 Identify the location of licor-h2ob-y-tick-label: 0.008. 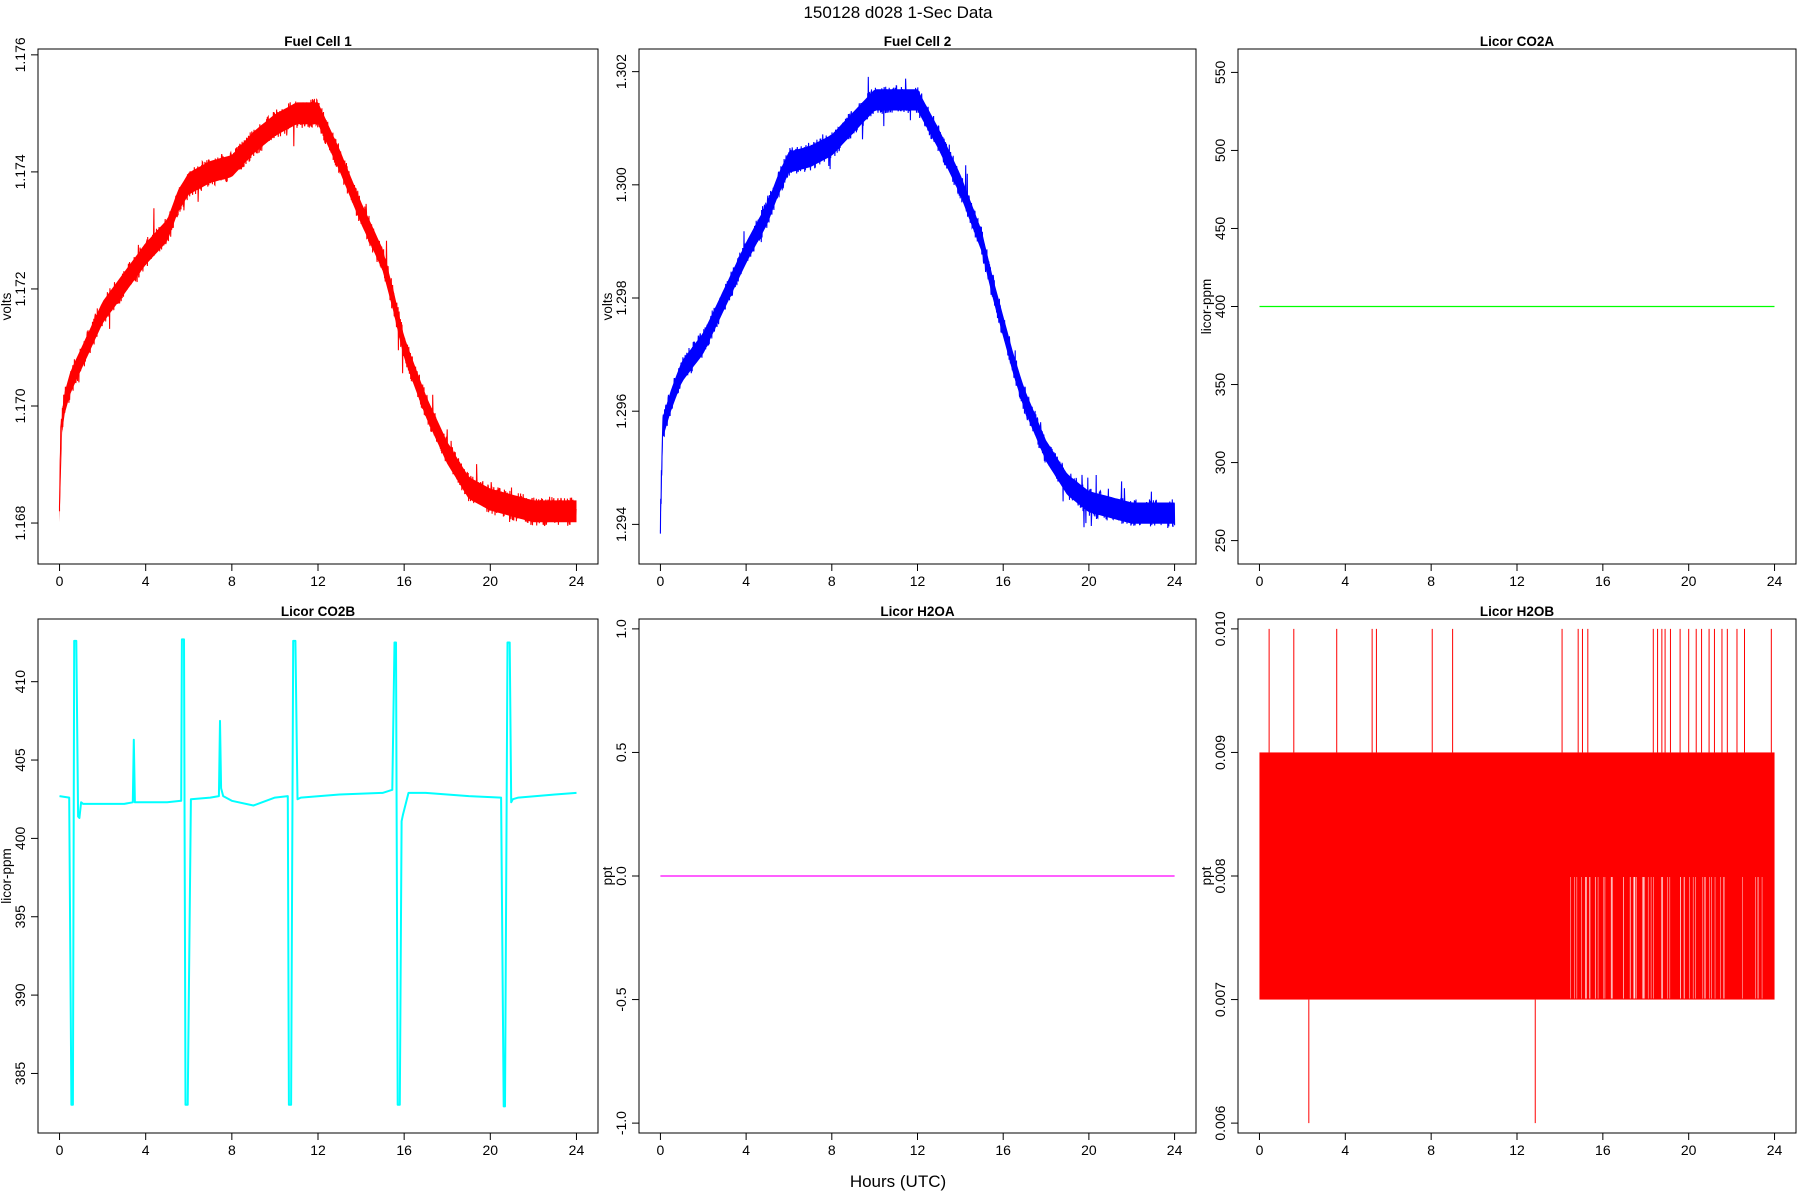
(1220, 875).